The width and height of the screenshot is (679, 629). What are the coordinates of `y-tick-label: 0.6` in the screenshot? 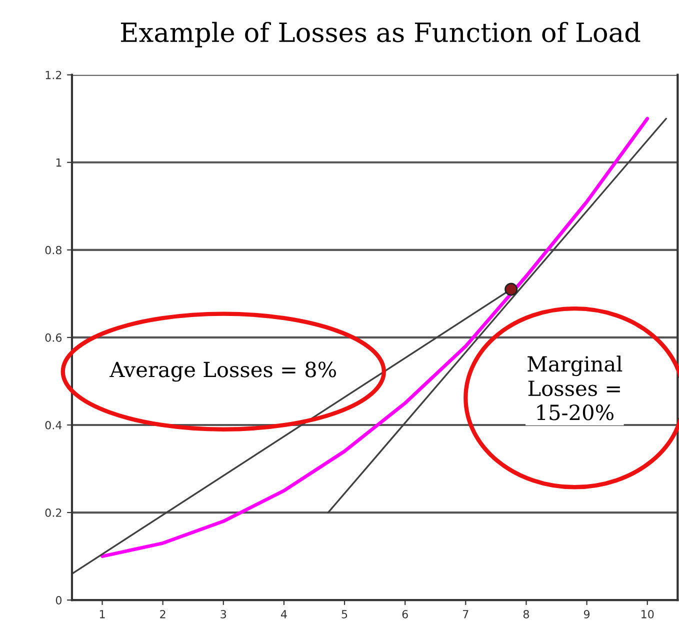 It's located at (53, 337).